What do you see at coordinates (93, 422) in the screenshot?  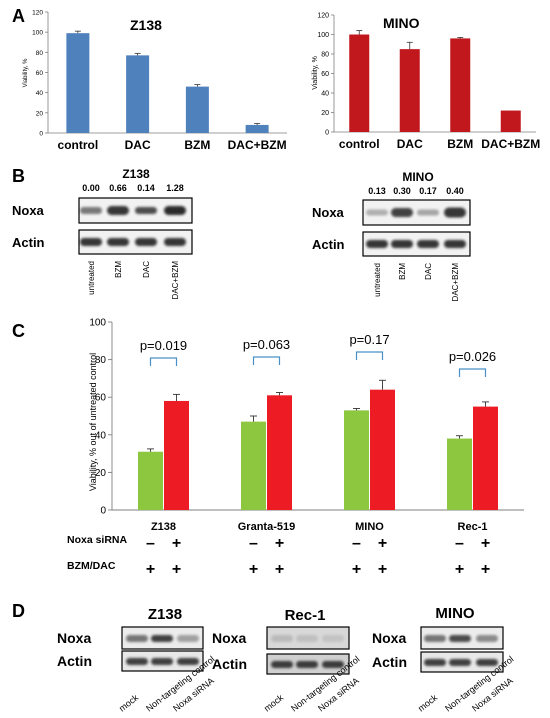 I see `y-axis-label: Viability, % out of untreated control` at bounding box center [93, 422].